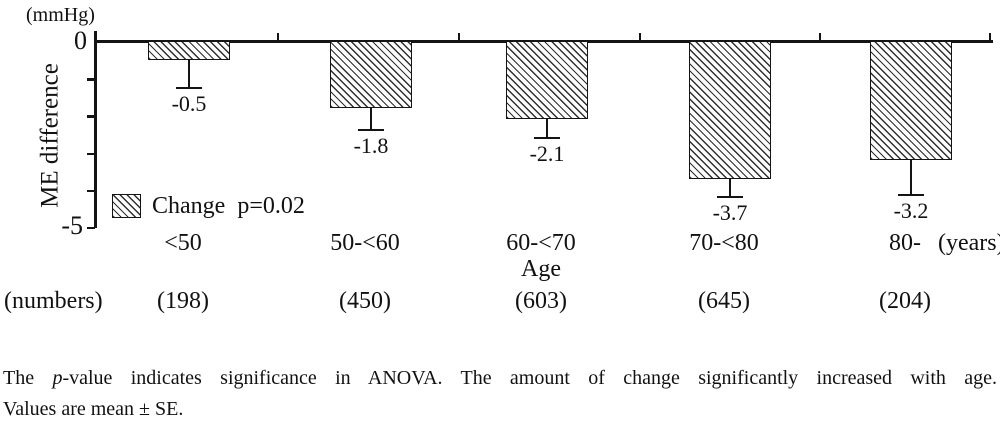 The image size is (1000, 425). Describe the element at coordinates (724, 301) in the screenshot. I see `count-label: (645)` at that location.